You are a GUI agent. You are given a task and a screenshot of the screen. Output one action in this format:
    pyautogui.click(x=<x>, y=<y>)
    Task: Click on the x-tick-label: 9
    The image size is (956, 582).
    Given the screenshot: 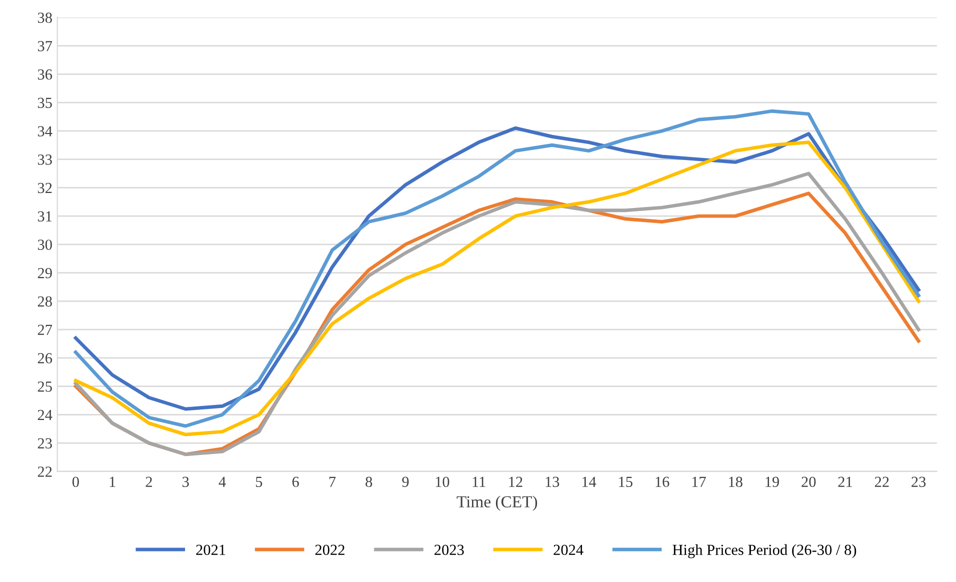 What is the action you would take?
    pyautogui.click(x=405, y=482)
    